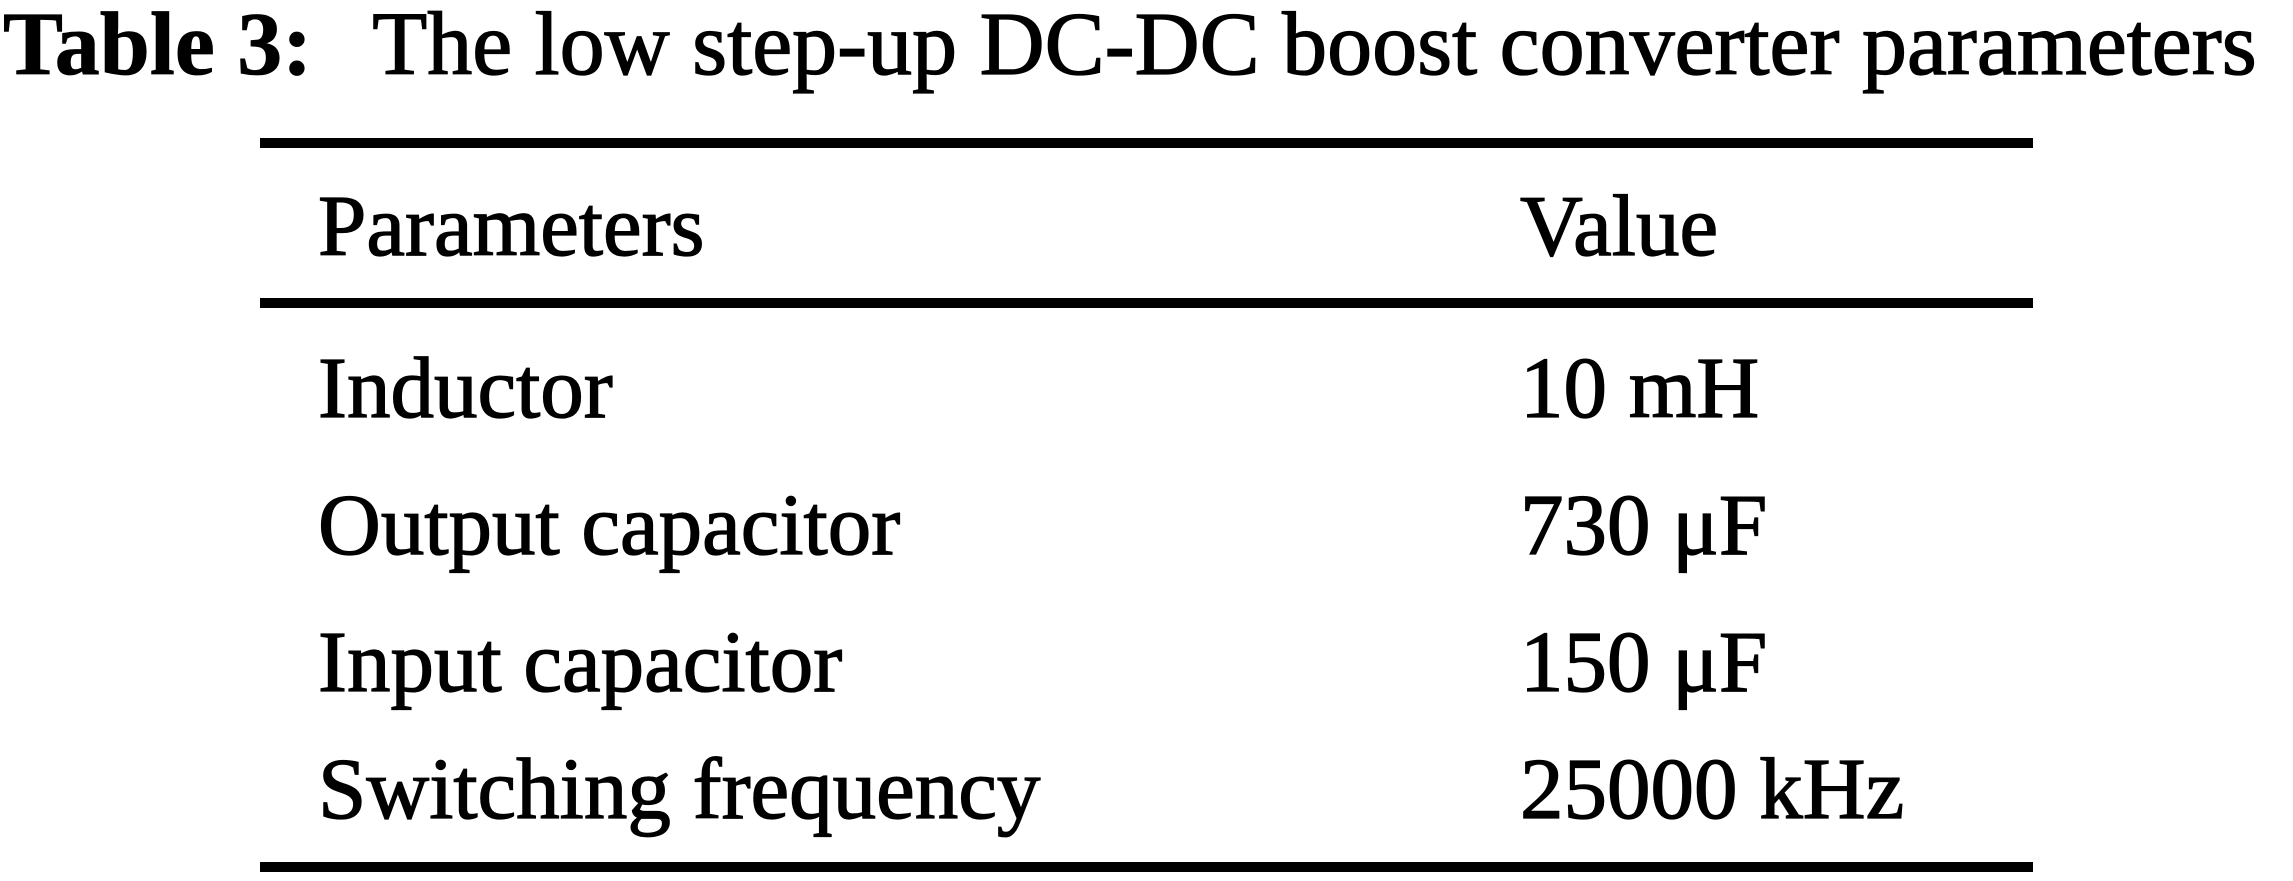 This screenshot has width=2293, height=881. I want to click on value-cell-input-capacitor: 150 μF, so click(1643, 661).